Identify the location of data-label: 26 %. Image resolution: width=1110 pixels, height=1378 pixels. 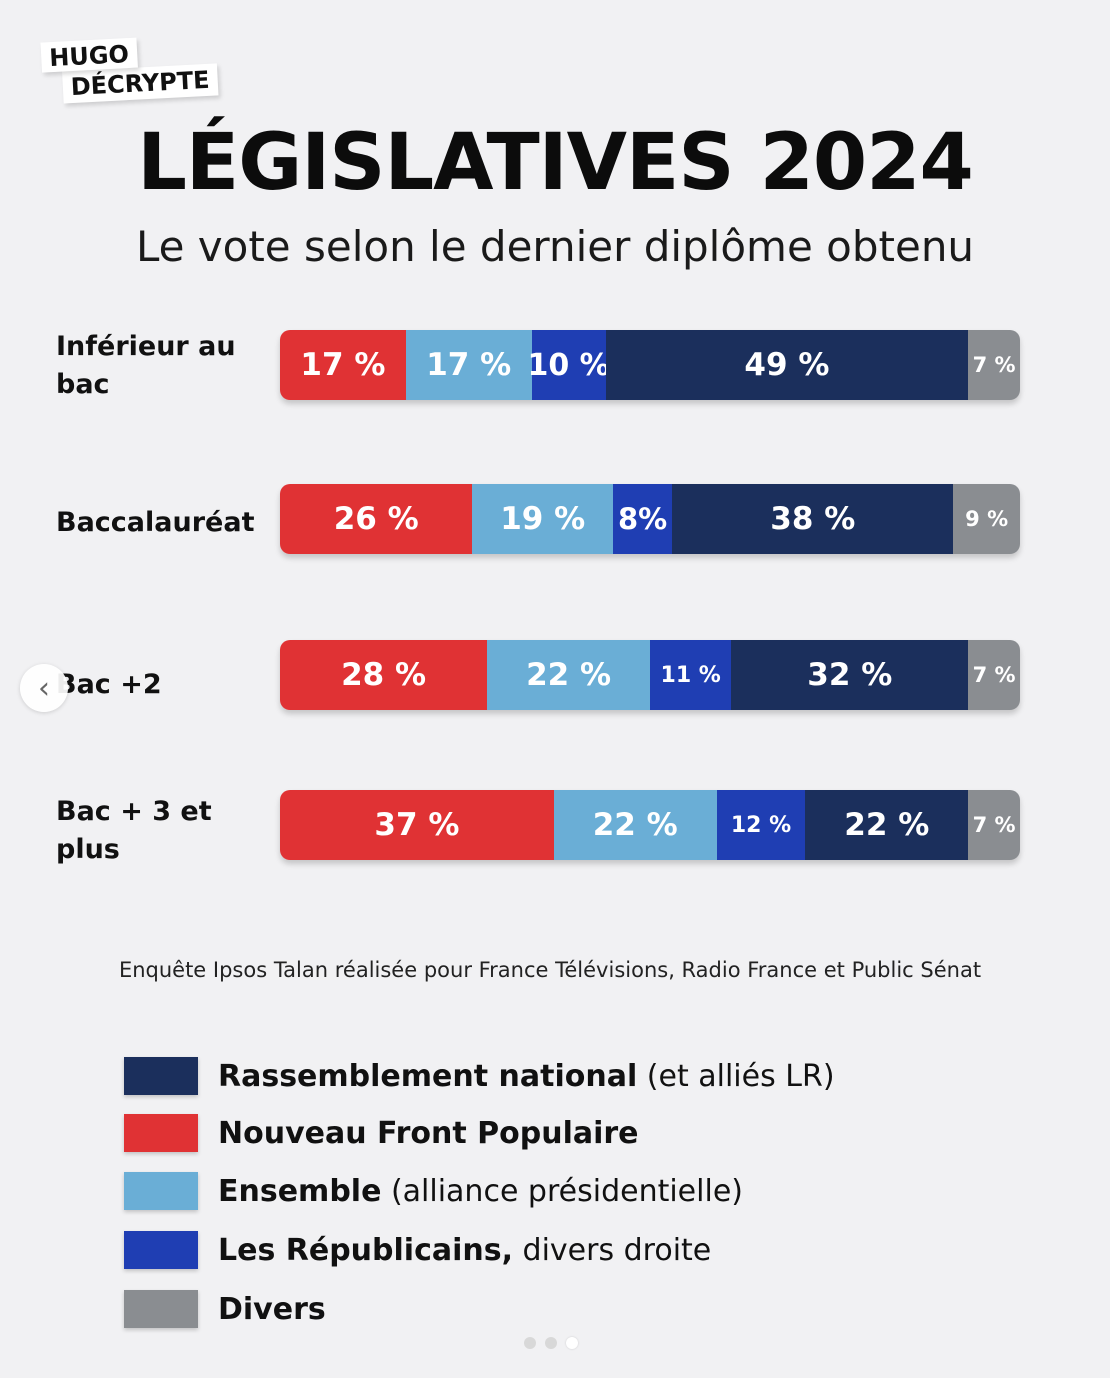
(376, 519).